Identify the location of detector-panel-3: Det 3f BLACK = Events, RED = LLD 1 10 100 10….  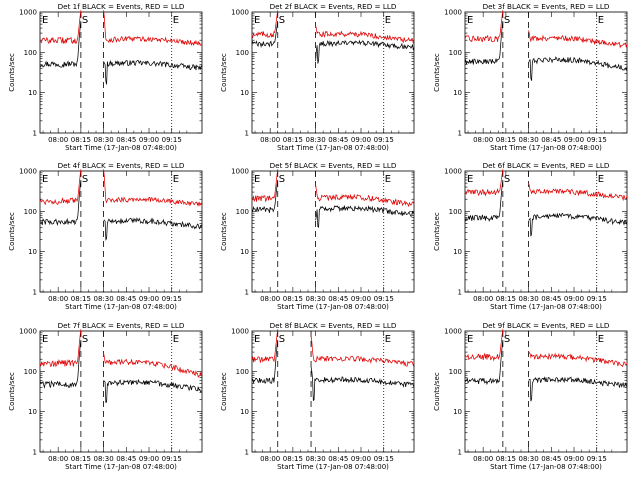
(530, 77).